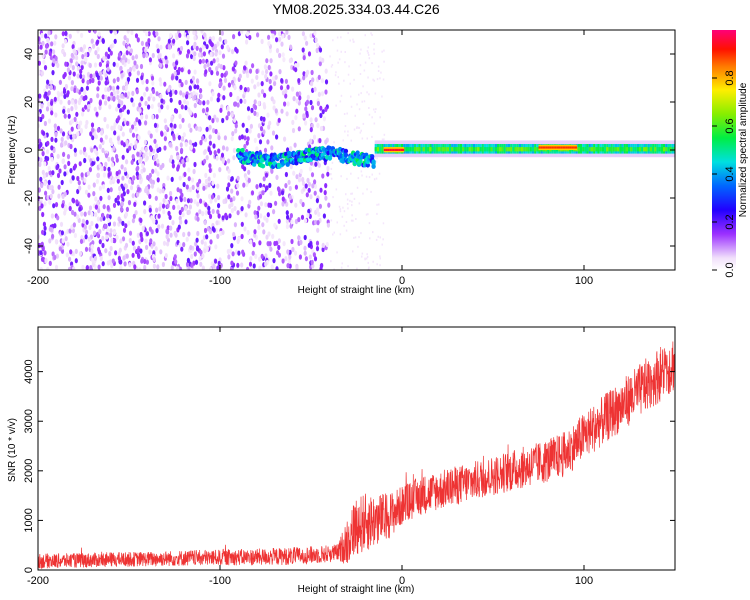  Describe the element at coordinates (730, 269) in the screenshot. I see `colorbar-tick-label: 0.0` at that location.